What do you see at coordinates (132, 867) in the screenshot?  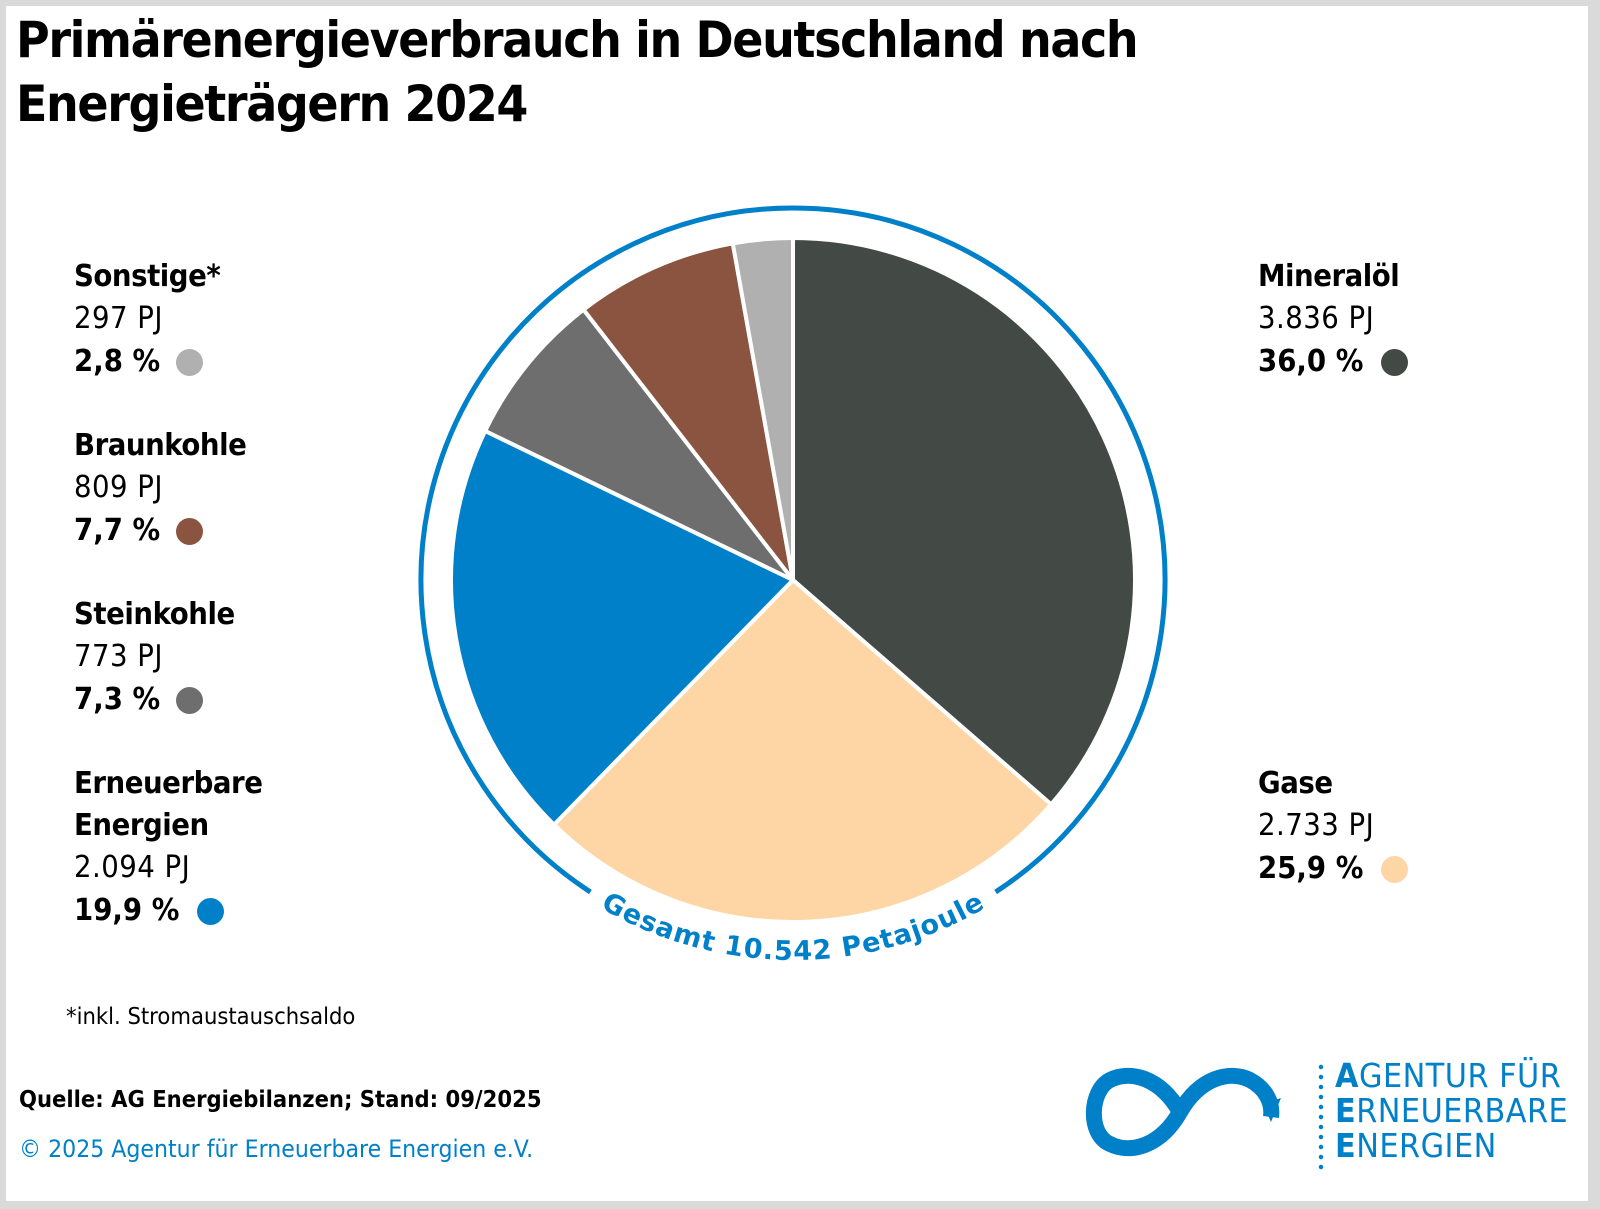 I see `legend-value: 2.094 PJ` at bounding box center [132, 867].